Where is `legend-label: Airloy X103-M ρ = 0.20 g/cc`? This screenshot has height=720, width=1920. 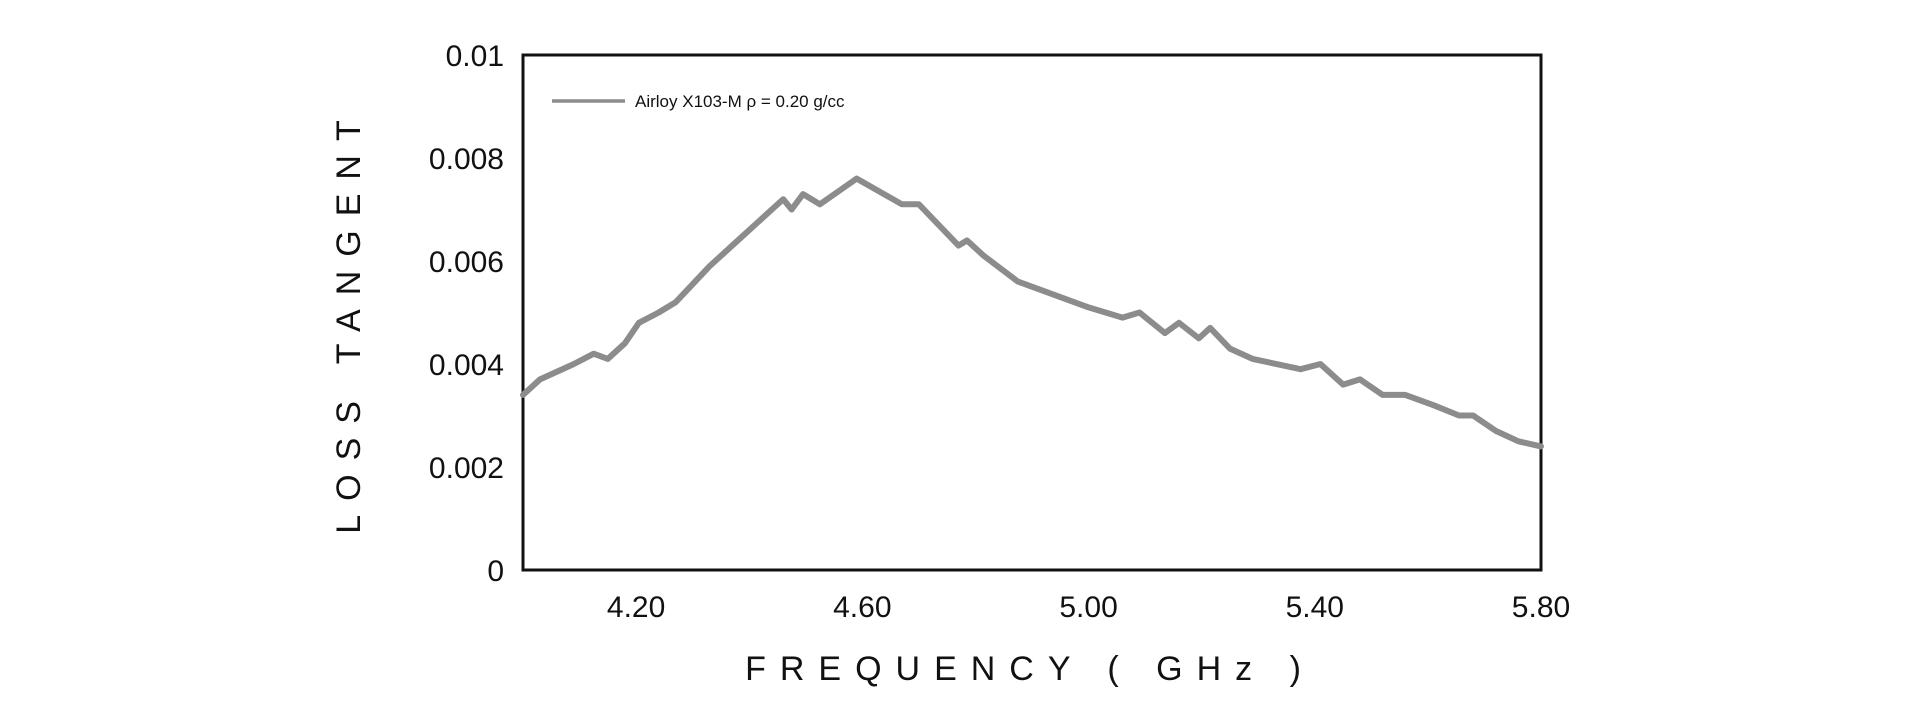 legend-label: Airloy X103-M ρ = 0.20 g/cc is located at coordinates (740, 101).